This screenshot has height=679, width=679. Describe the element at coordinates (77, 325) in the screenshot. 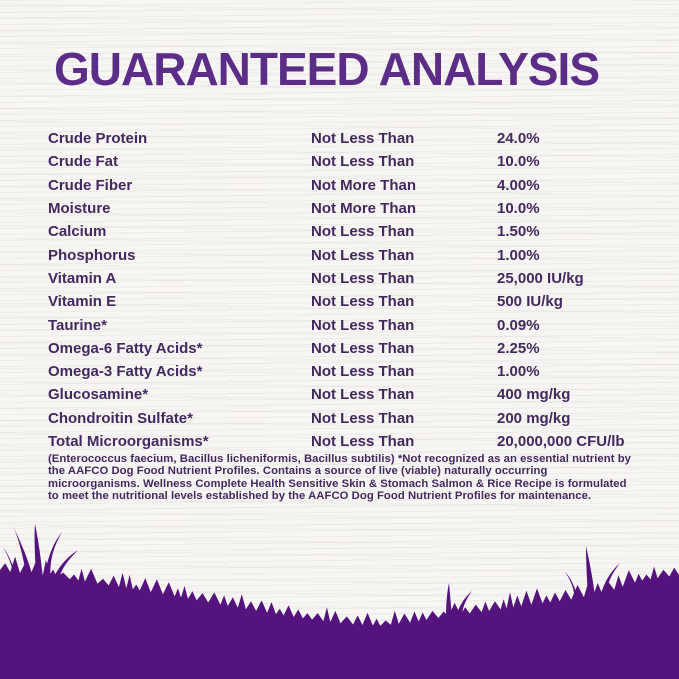

I see `nutrient-name: Taurine*` at that location.